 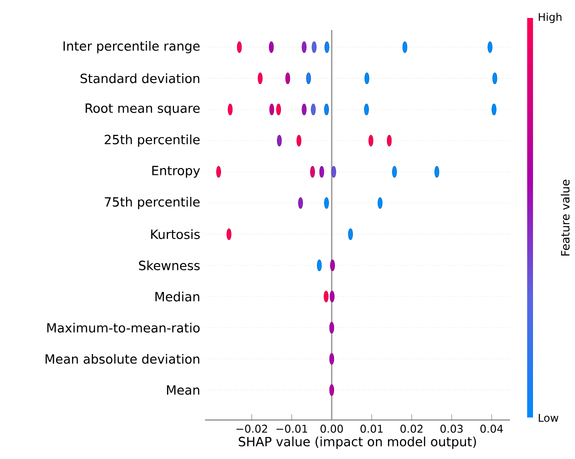 What do you see at coordinates (175, 234) in the screenshot?
I see `y-tick-label: Kurtosis` at bounding box center [175, 234].